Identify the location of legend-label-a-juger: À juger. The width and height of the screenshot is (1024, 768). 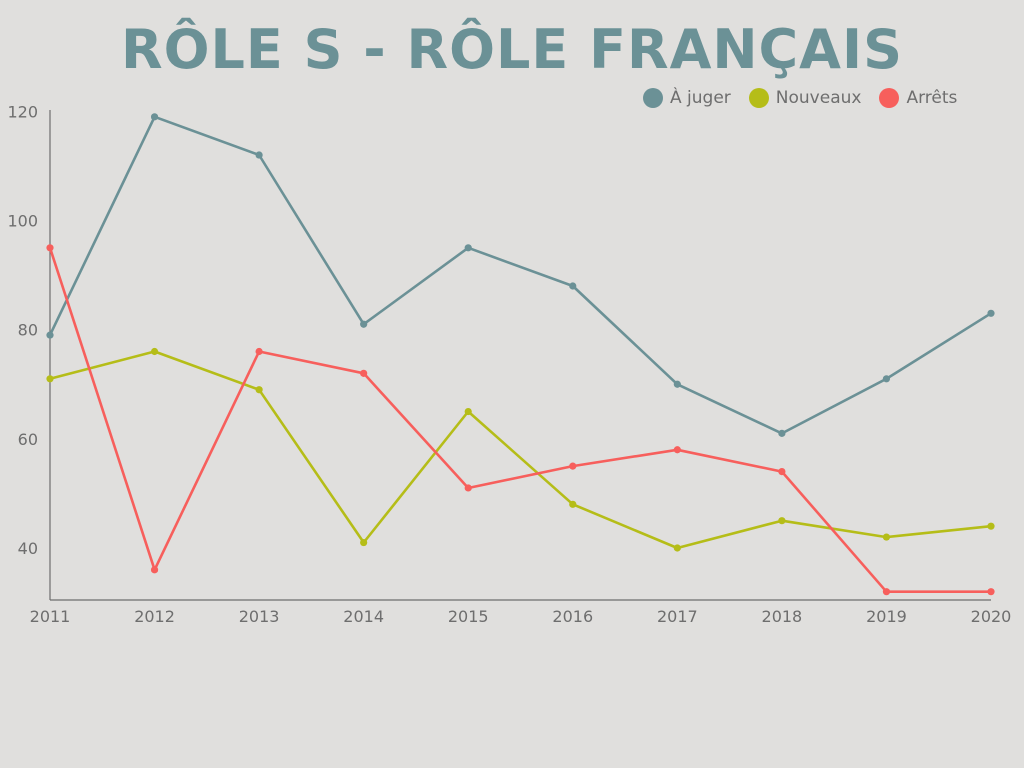
(700, 98).